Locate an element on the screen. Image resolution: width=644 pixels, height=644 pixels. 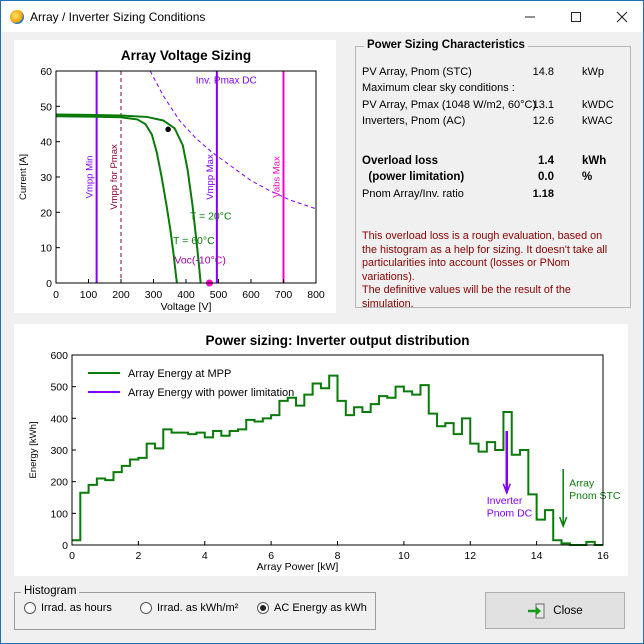
inverter-pnom-label: Inverter is located at coordinates (505, 501).